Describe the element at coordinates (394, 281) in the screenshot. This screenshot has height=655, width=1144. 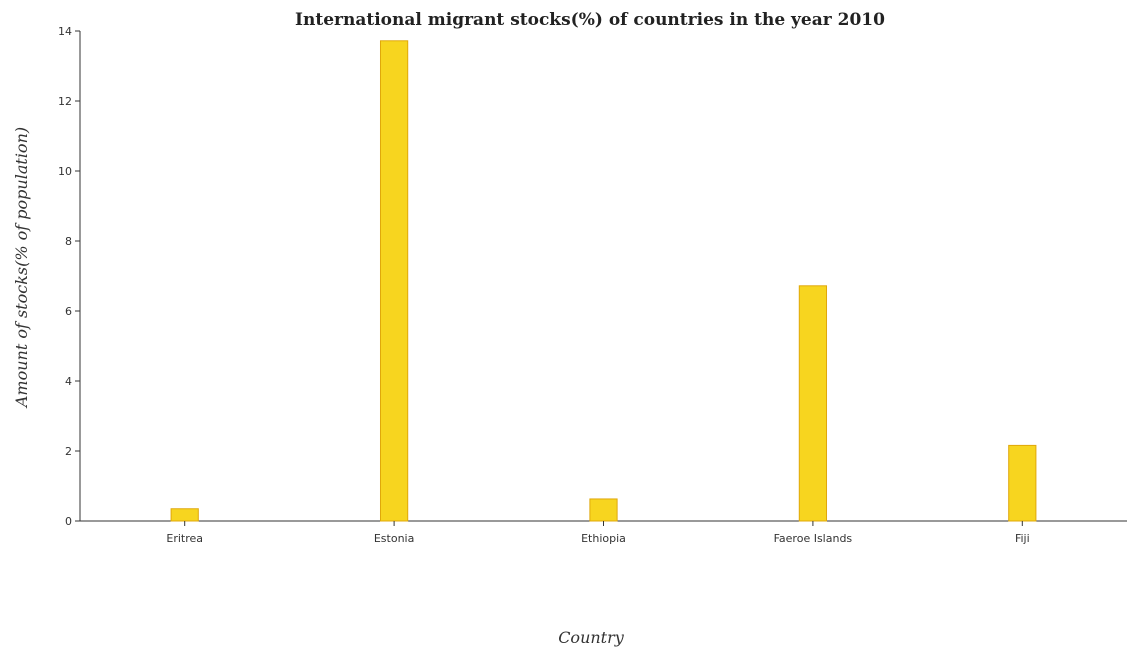
I see `bar-estonia` at that location.